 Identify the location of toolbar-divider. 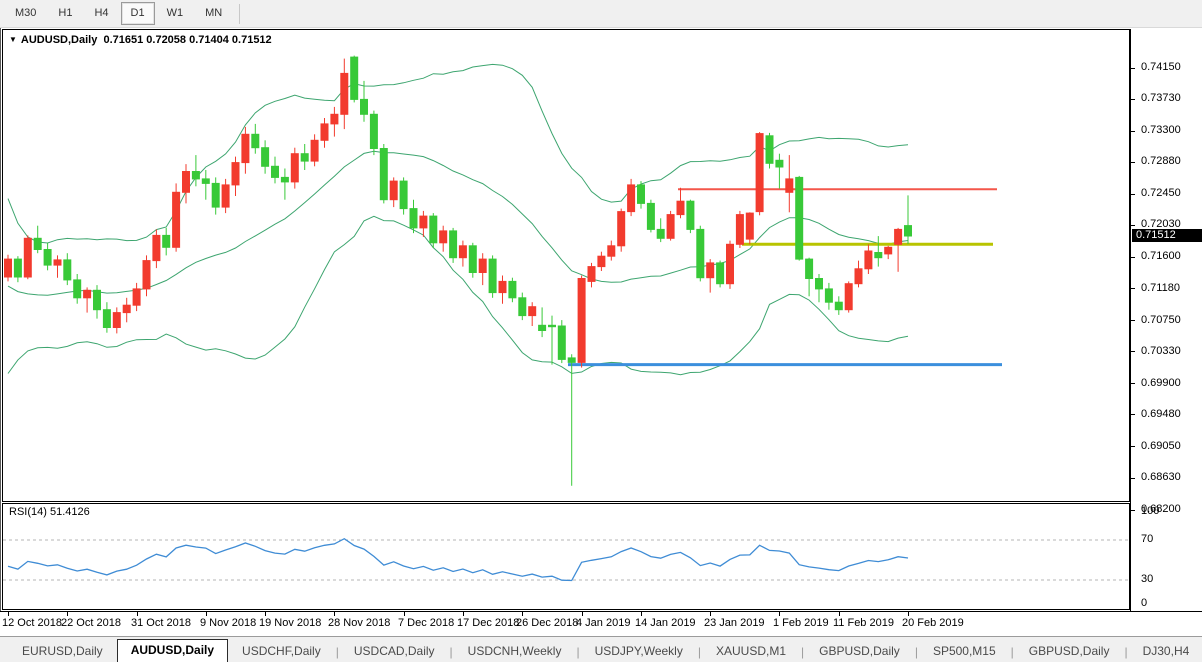
(240, 13).